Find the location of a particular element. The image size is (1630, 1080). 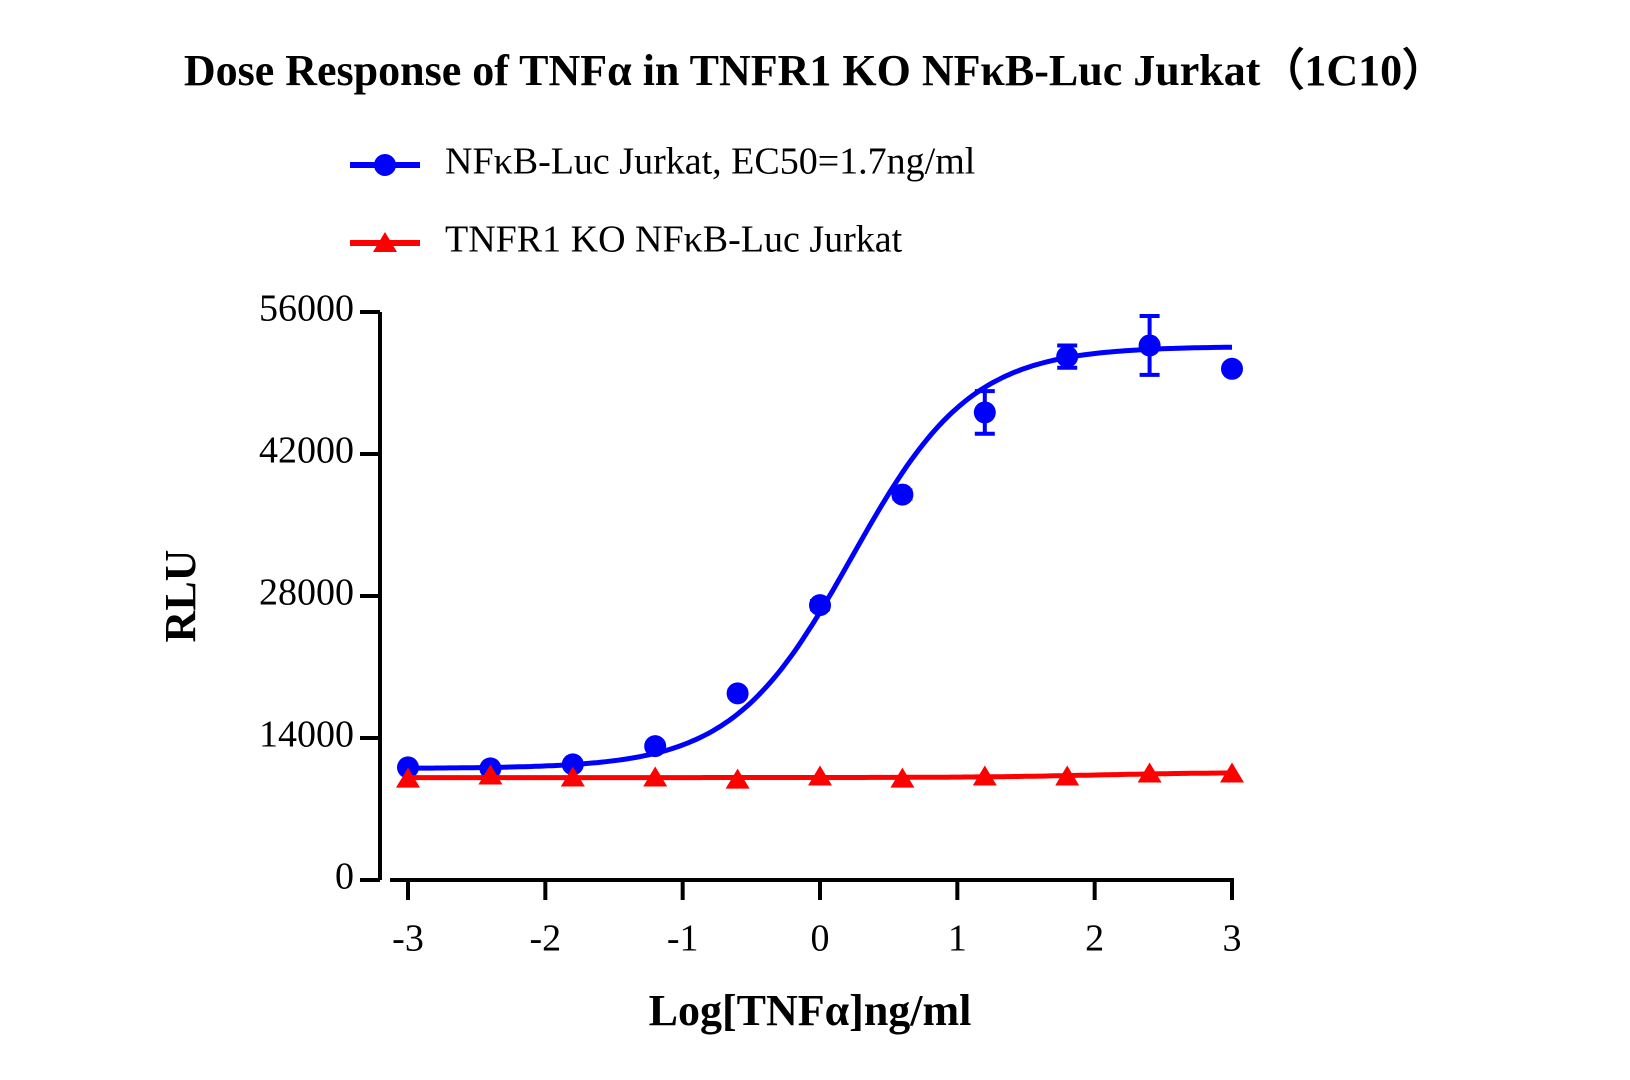

x-tick-label: -3 is located at coordinates (408, 939).